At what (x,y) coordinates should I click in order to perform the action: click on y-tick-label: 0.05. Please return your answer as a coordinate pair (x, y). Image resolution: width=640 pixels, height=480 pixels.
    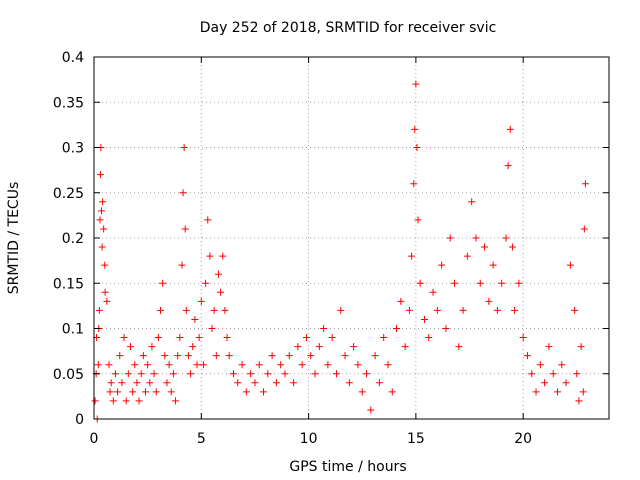
    Looking at the image, I should click on (68, 375).